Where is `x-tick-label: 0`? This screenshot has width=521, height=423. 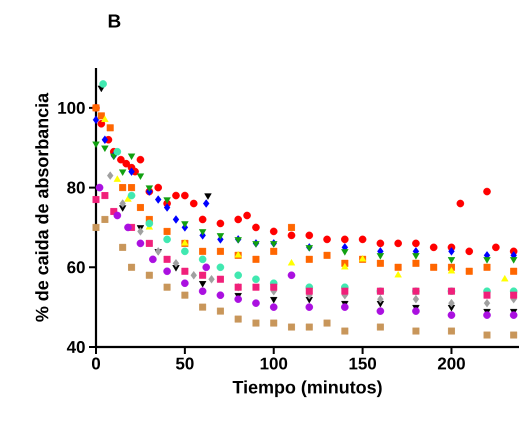 x-tick-label: 0 is located at coordinates (96, 364).